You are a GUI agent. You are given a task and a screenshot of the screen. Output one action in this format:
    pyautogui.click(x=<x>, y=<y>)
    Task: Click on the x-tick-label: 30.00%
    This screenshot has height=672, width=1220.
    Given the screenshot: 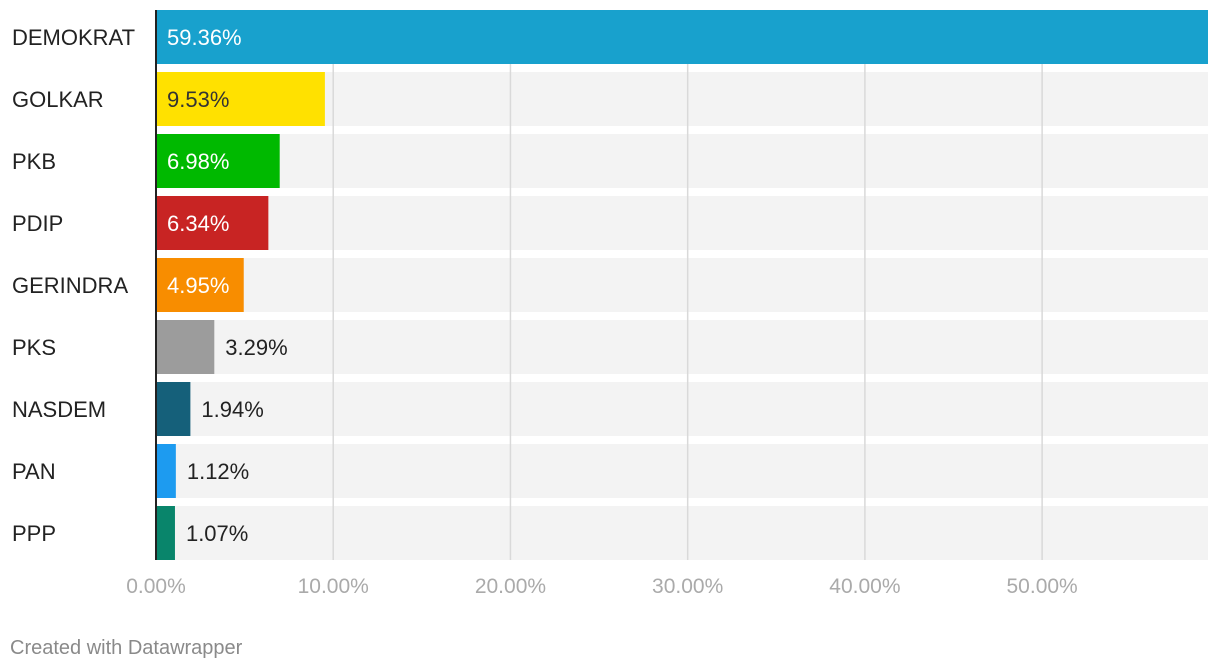 What is the action you would take?
    pyautogui.click(x=687, y=586)
    